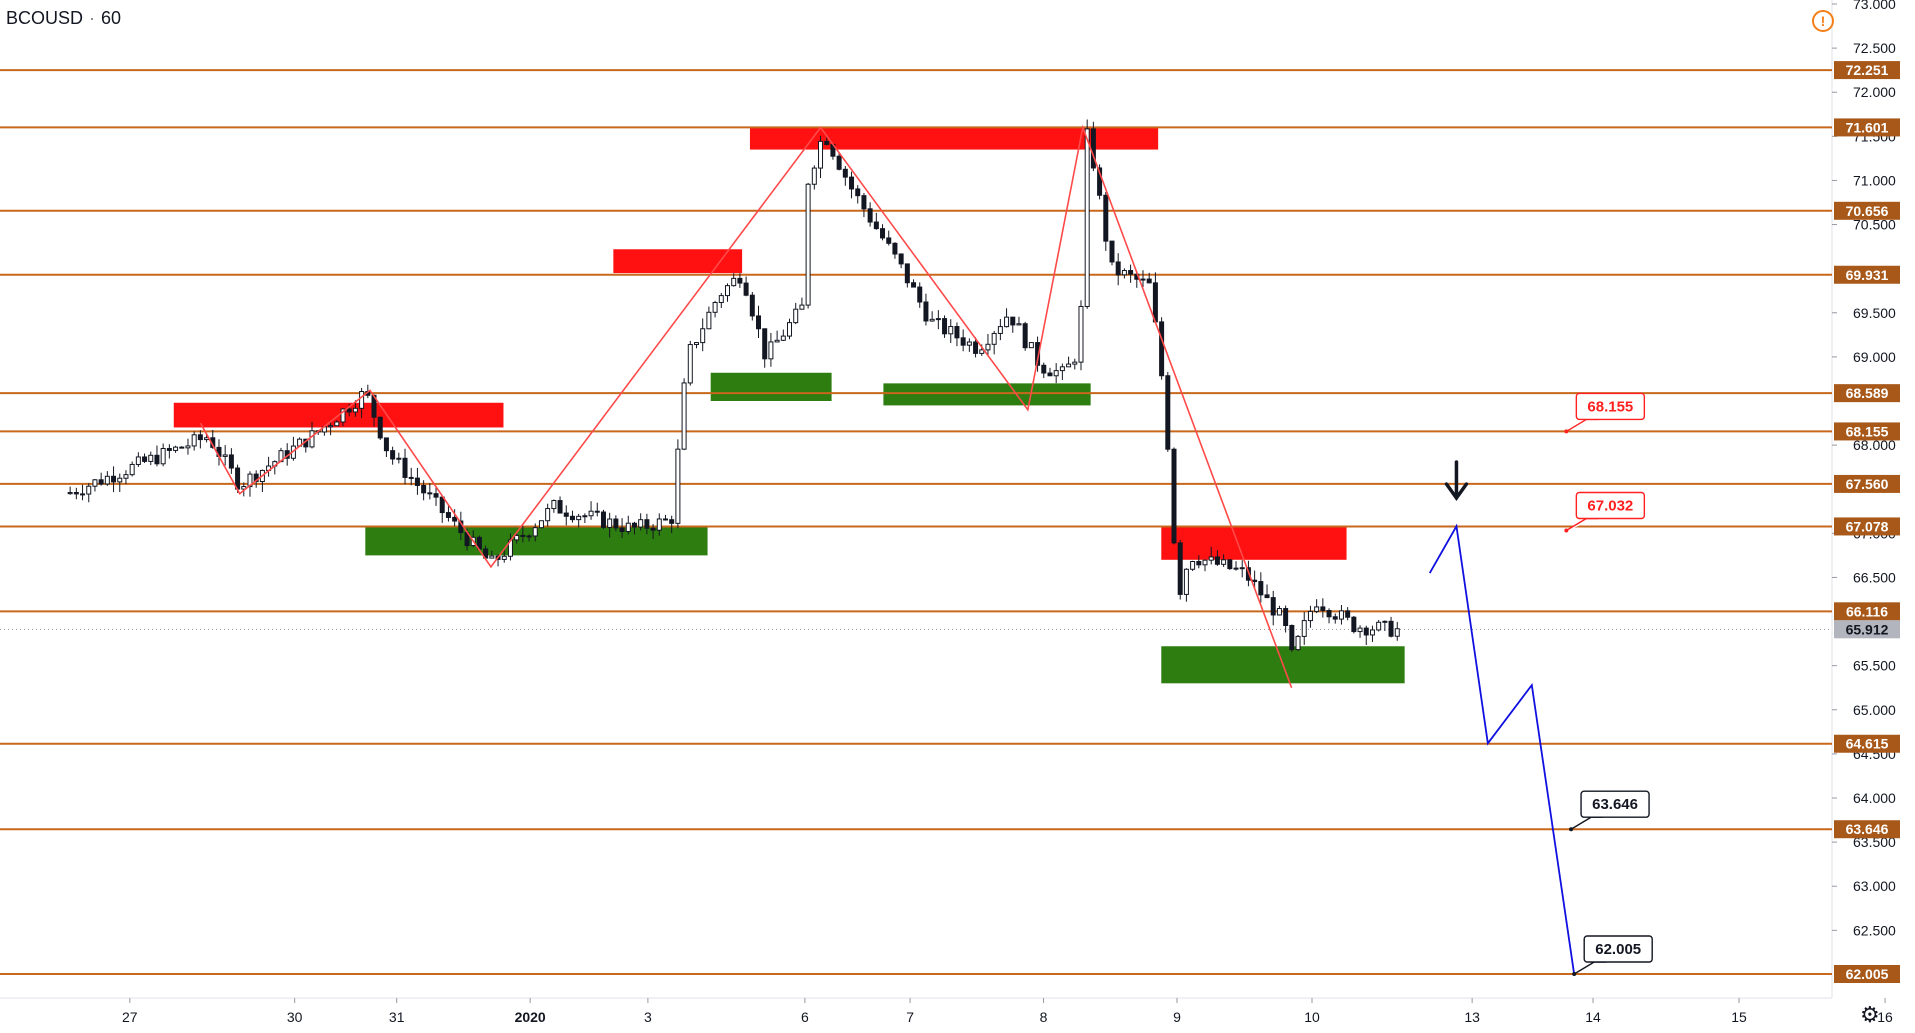  I want to click on level-label: 66.116, so click(1867, 611).